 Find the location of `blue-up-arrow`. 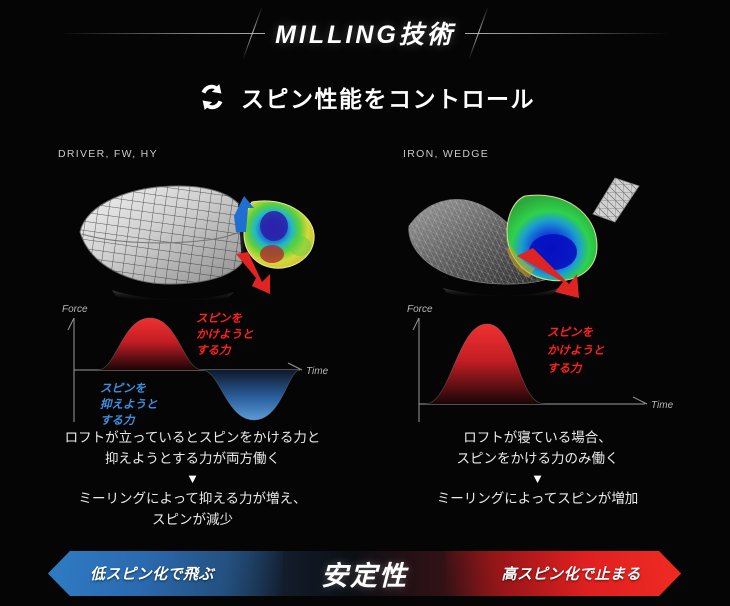

blue-up-arrow is located at coordinates (244, 214).